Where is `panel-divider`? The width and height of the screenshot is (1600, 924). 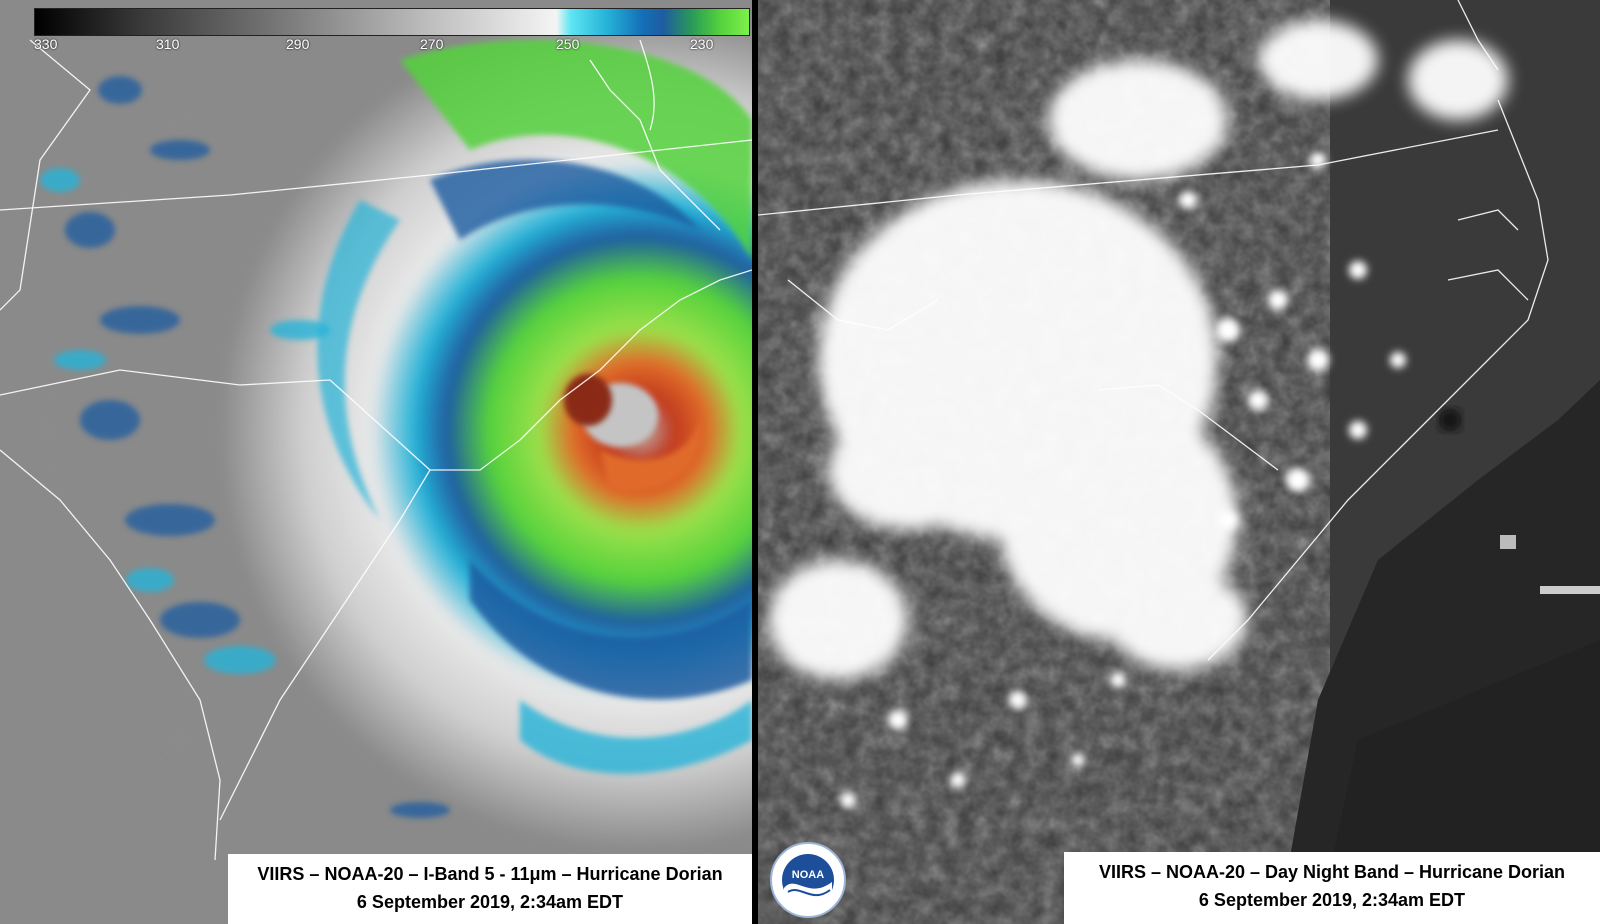 panel-divider is located at coordinates (755, 462).